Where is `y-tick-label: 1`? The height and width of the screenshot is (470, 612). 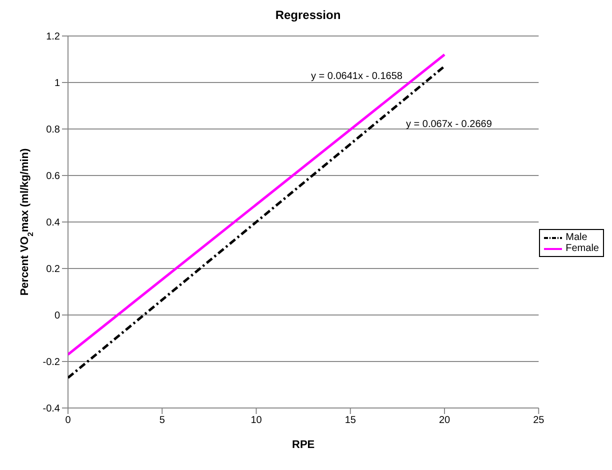 y-tick-label: 1 is located at coordinates (57, 84).